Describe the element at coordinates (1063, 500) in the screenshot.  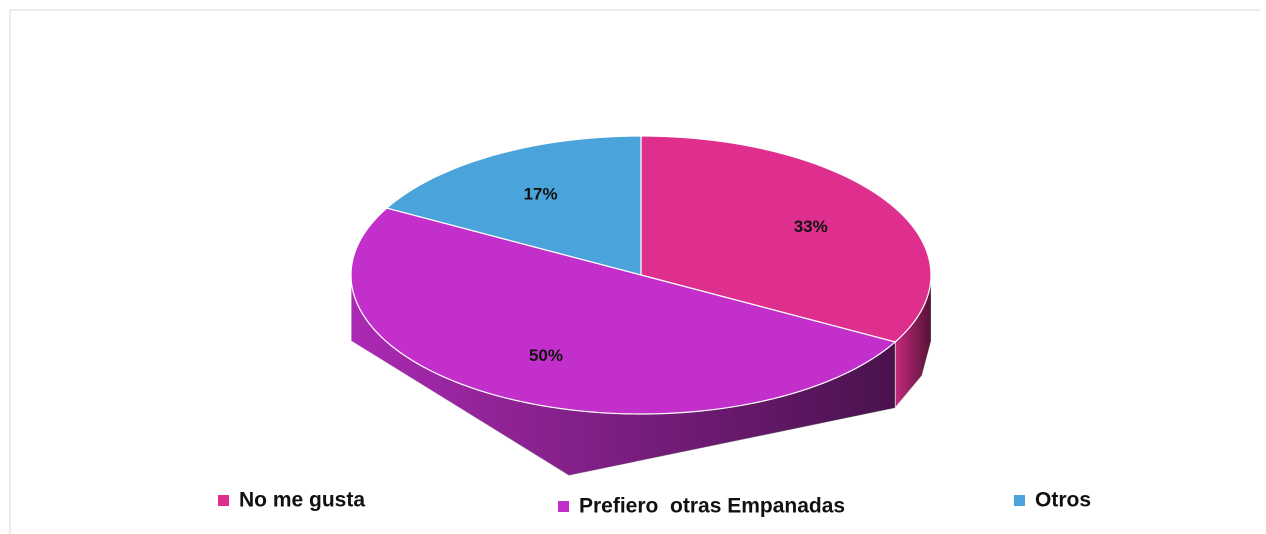
I see `legend-label: Otros` at that location.